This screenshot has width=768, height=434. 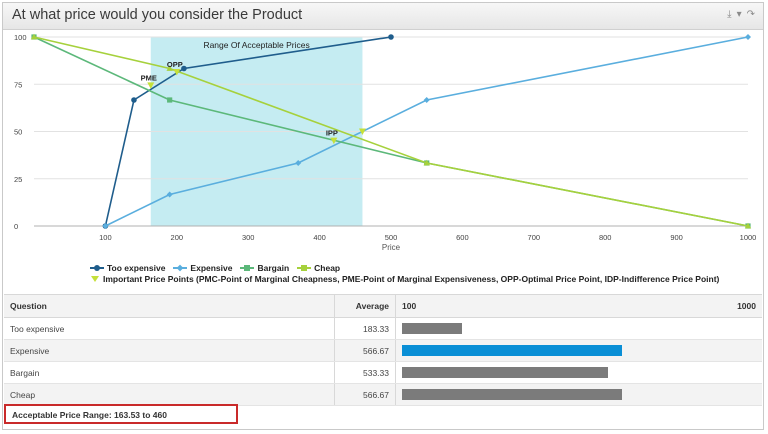 I want to click on legend-label: Too expensive, so click(x=136, y=267).